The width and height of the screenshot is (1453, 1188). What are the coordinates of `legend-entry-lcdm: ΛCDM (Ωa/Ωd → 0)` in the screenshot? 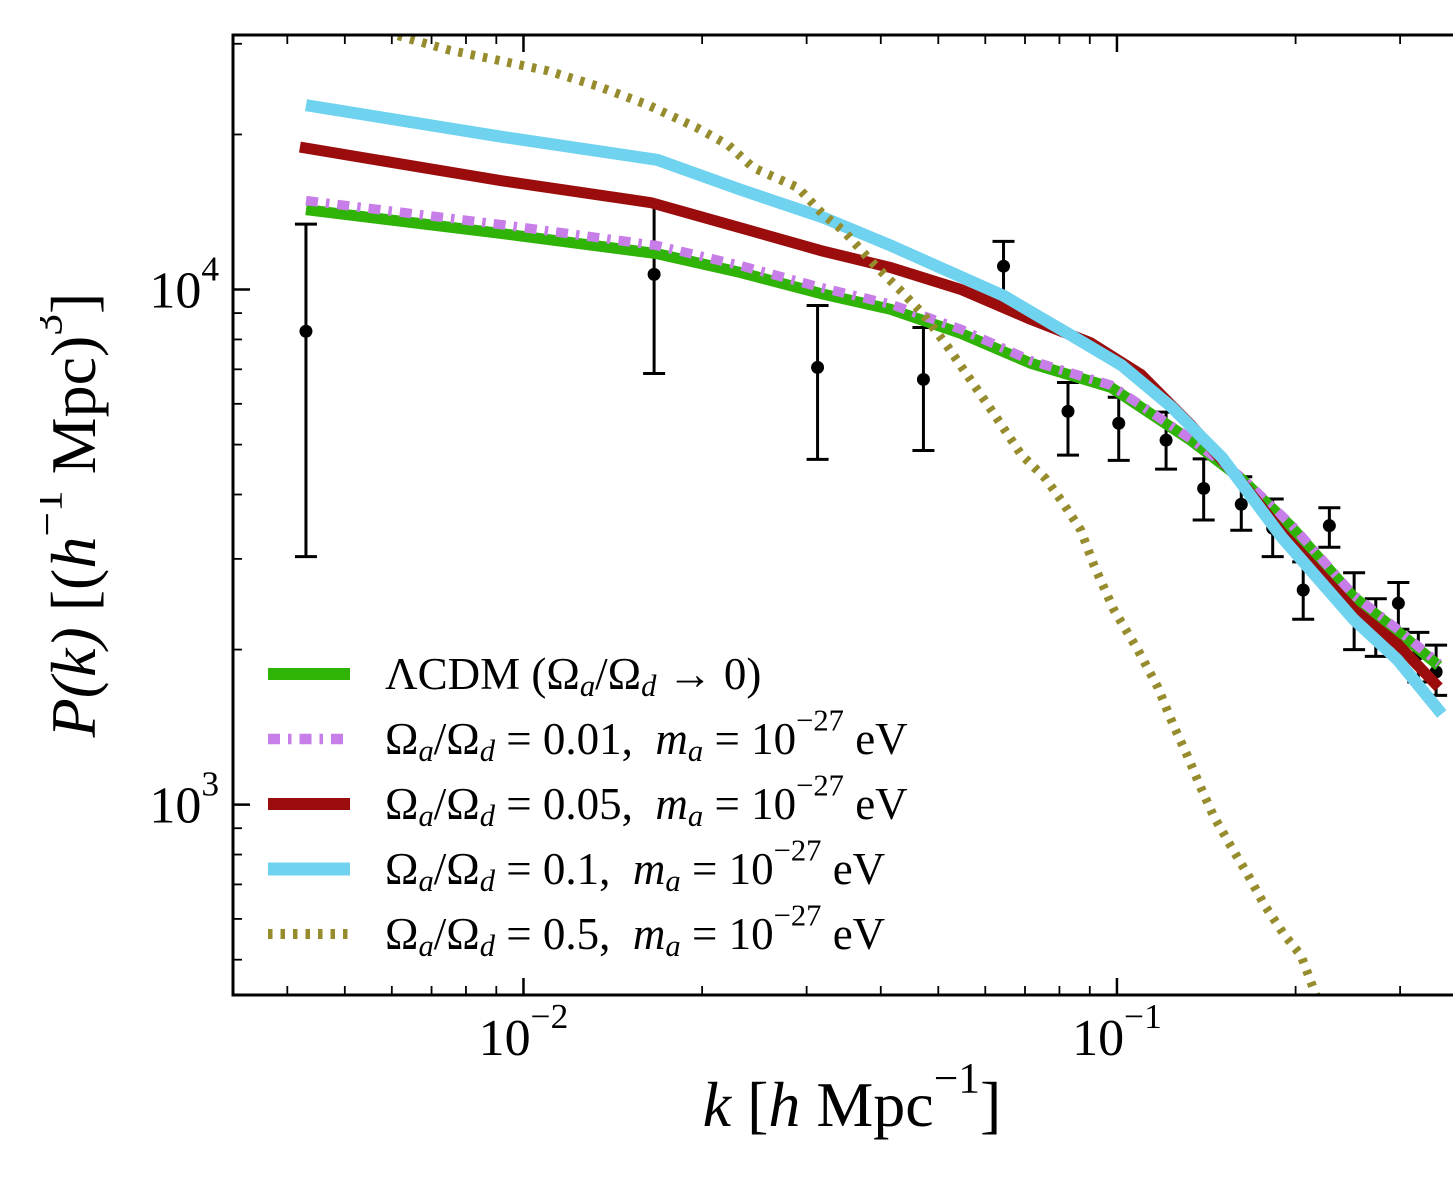 It's located at (514, 676).